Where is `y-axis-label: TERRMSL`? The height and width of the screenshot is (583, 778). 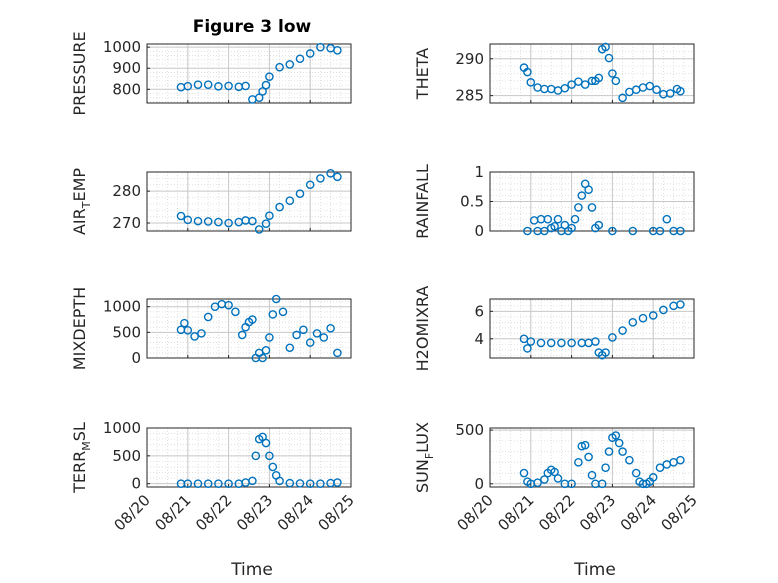 y-axis-label: TERRMSL is located at coordinates (81, 458).